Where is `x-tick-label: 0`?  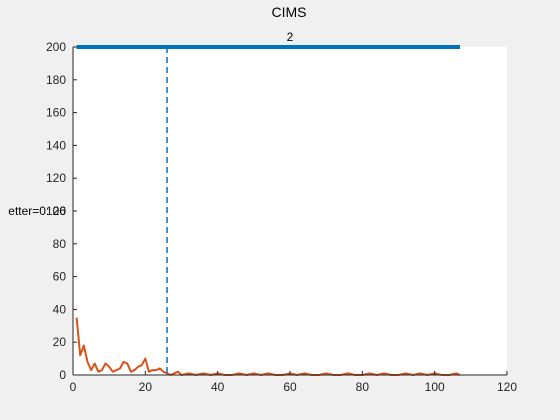
x-tick-label: 0 is located at coordinates (73, 387).